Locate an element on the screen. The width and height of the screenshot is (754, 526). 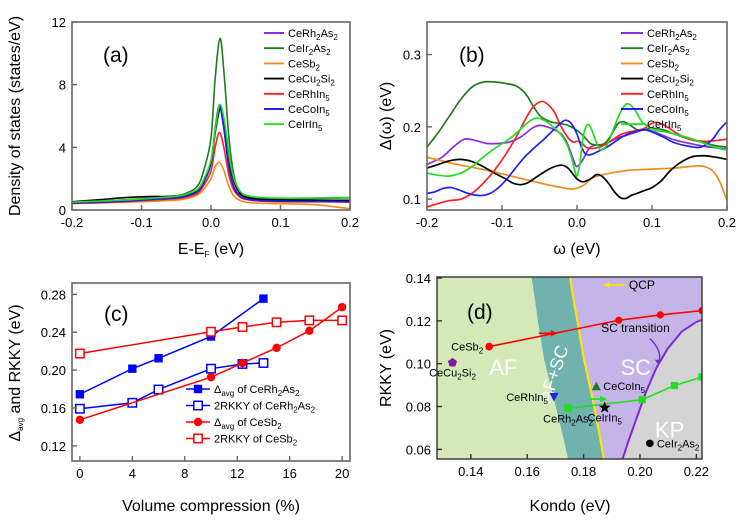
panel-d-label: (d) is located at coordinates (480, 312).